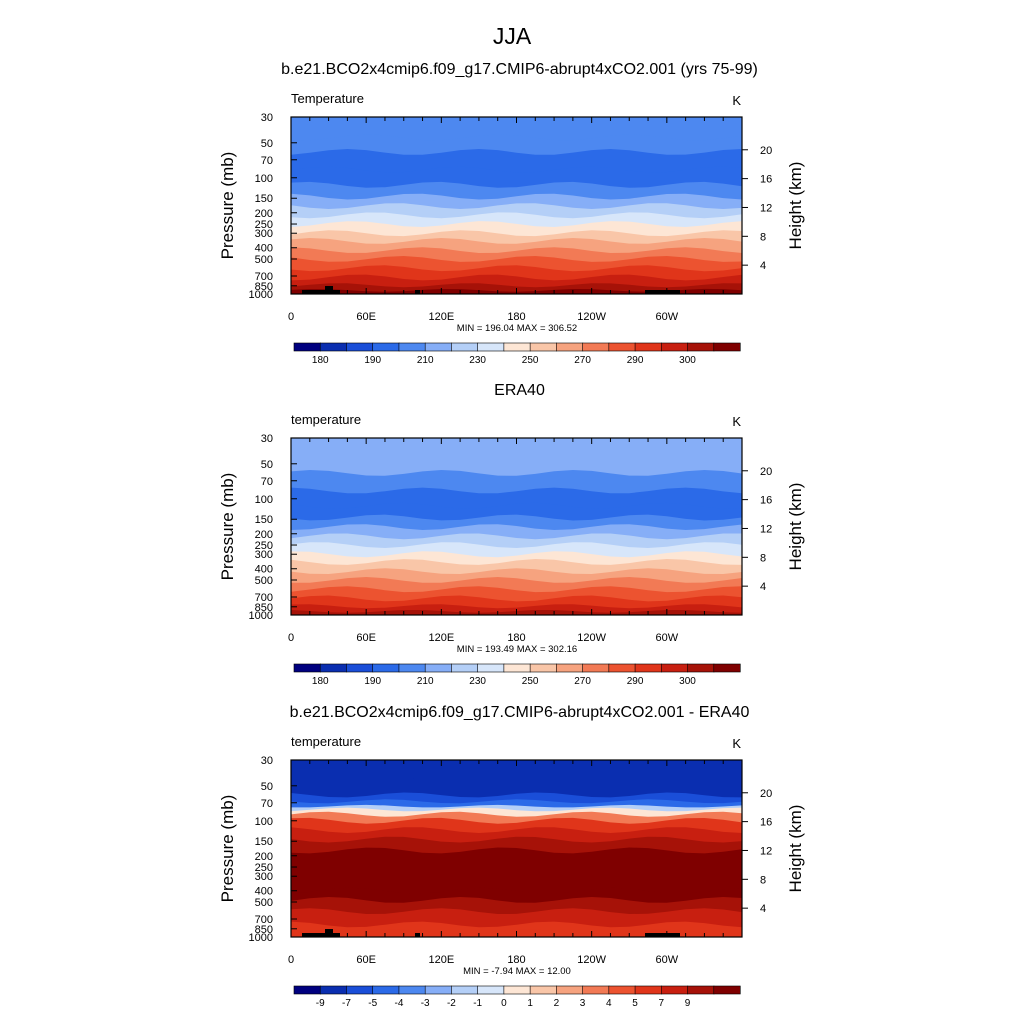 Image resolution: width=1024 pixels, height=1024 pixels. I want to click on colorbar-label: -9, so click(320, 1003).